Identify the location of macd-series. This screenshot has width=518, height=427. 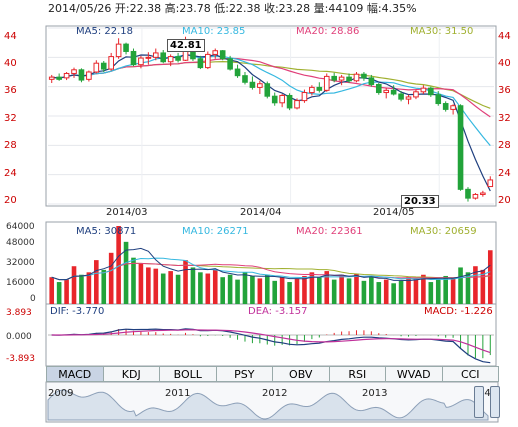
(271, 346).